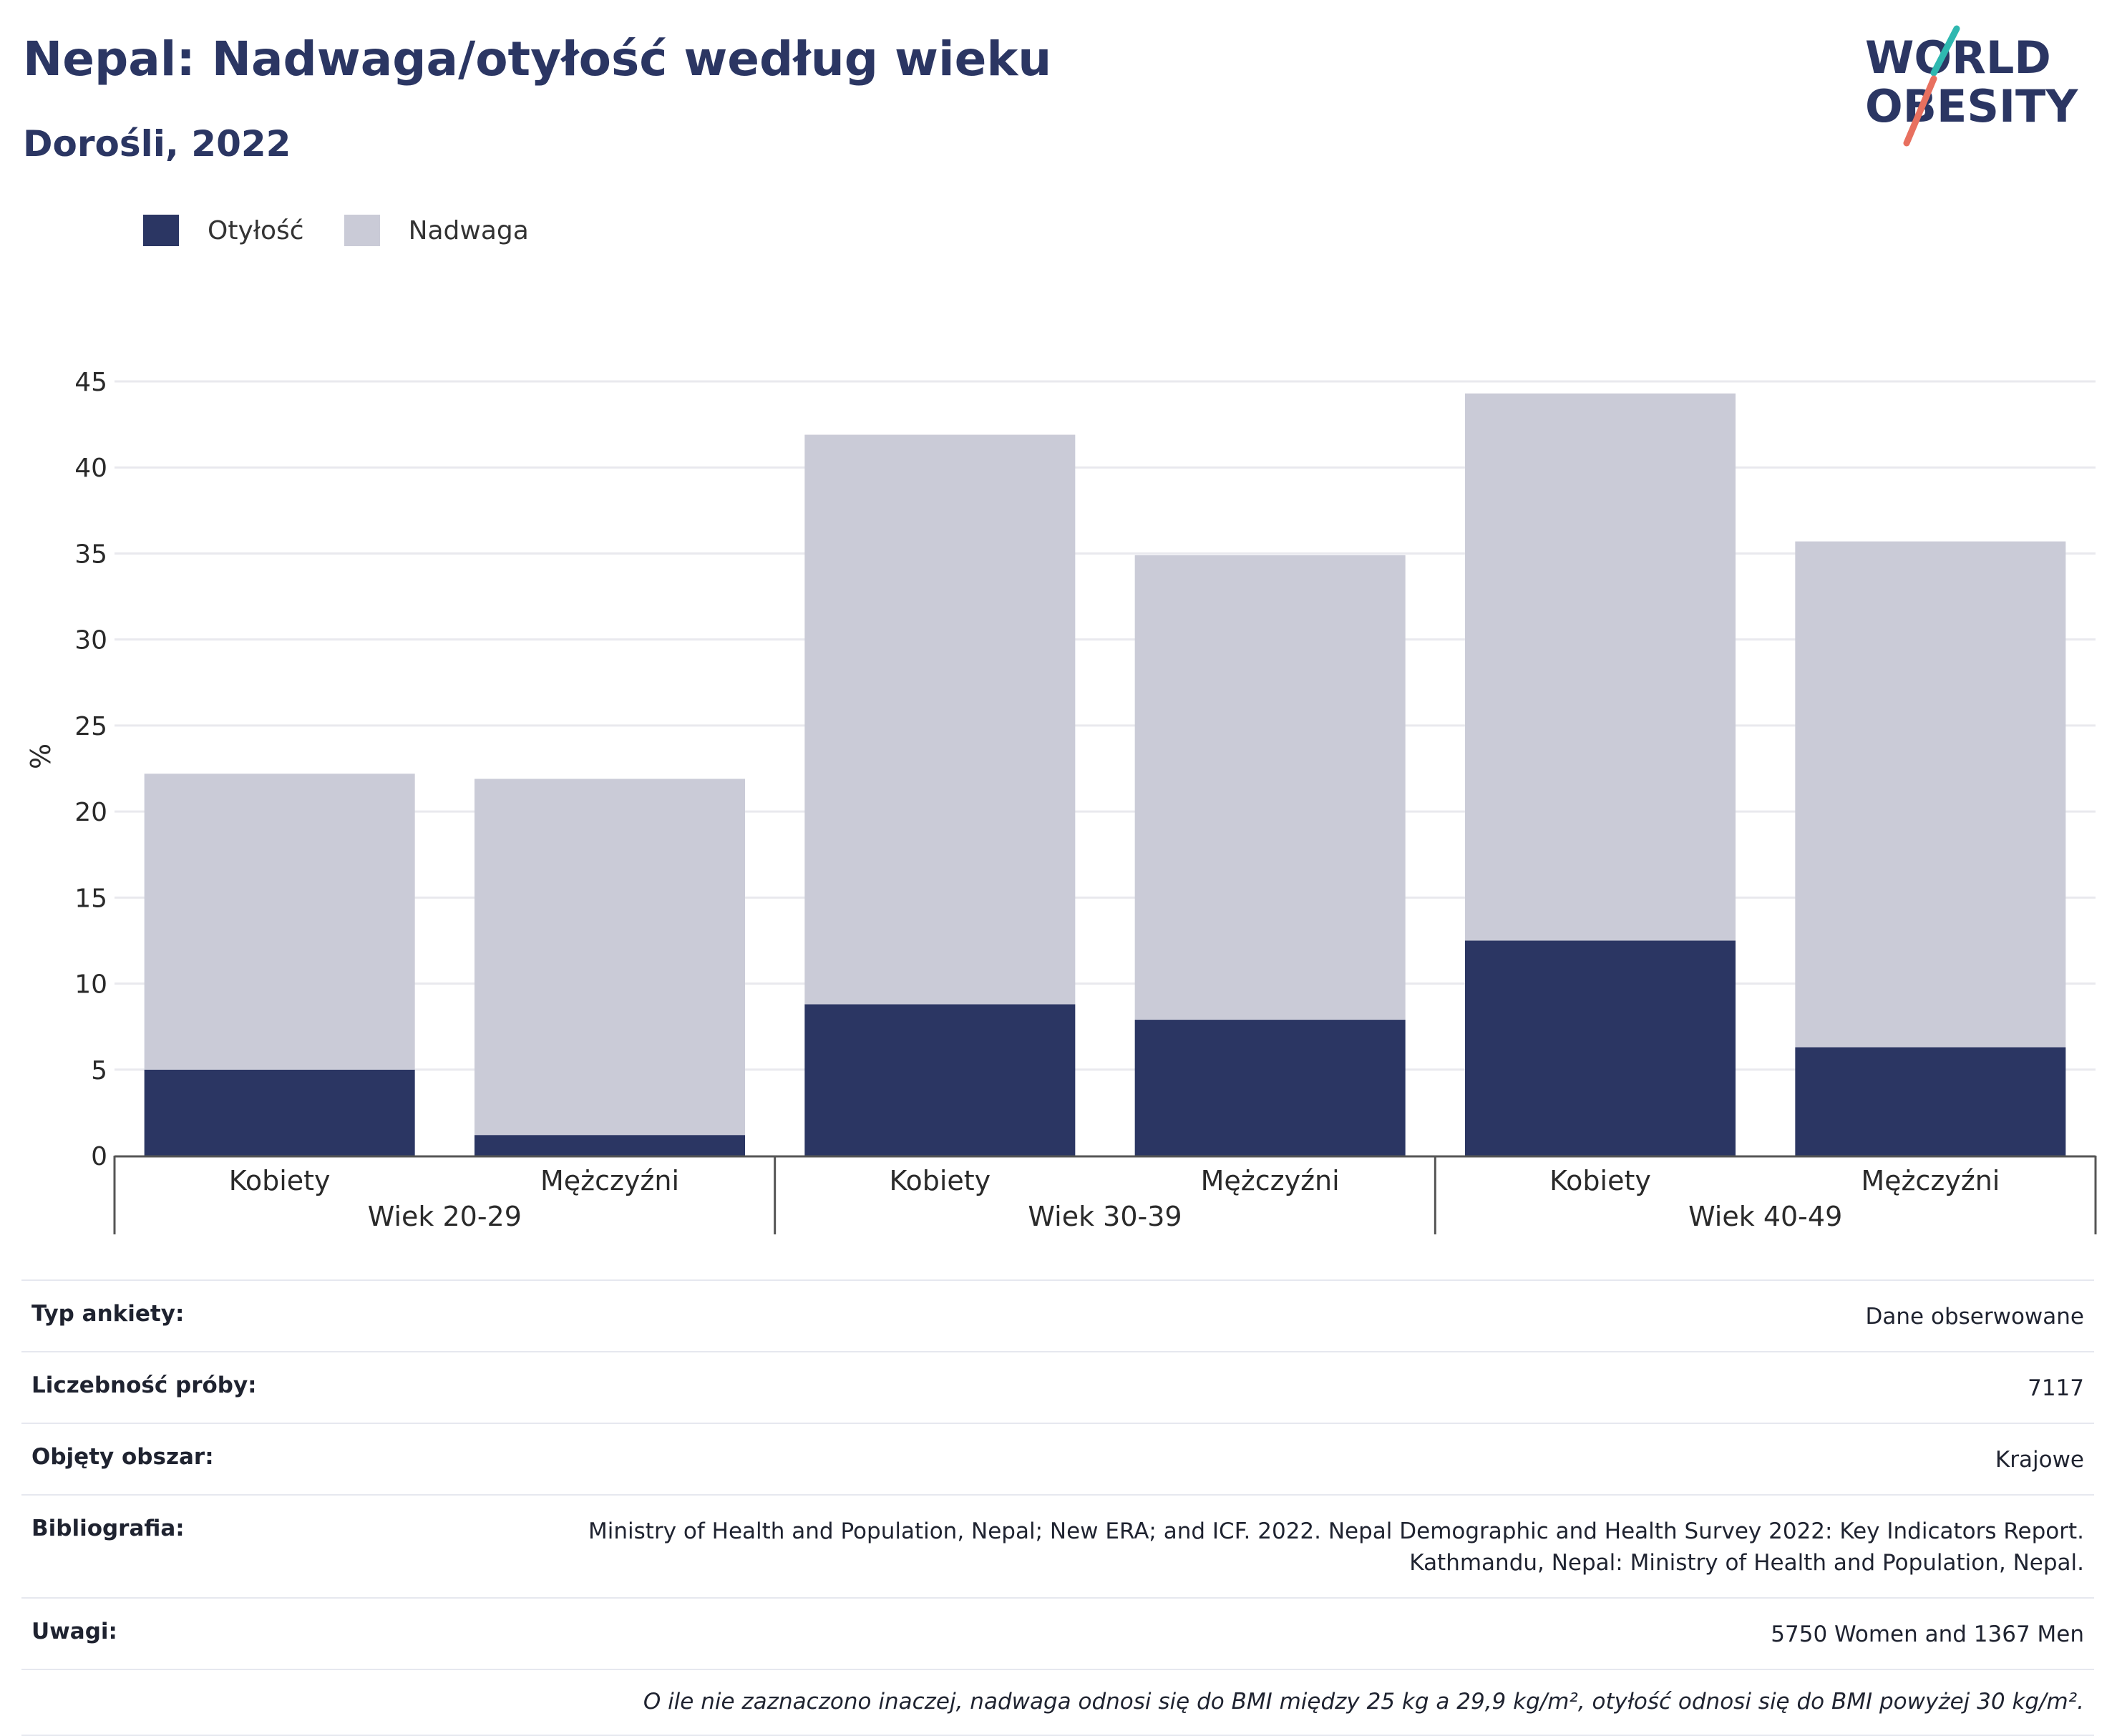 The width and height of the screenshot is (2117, 1736). I want to click on meta-value: Dane obserwowane, so click(1975, 1317).